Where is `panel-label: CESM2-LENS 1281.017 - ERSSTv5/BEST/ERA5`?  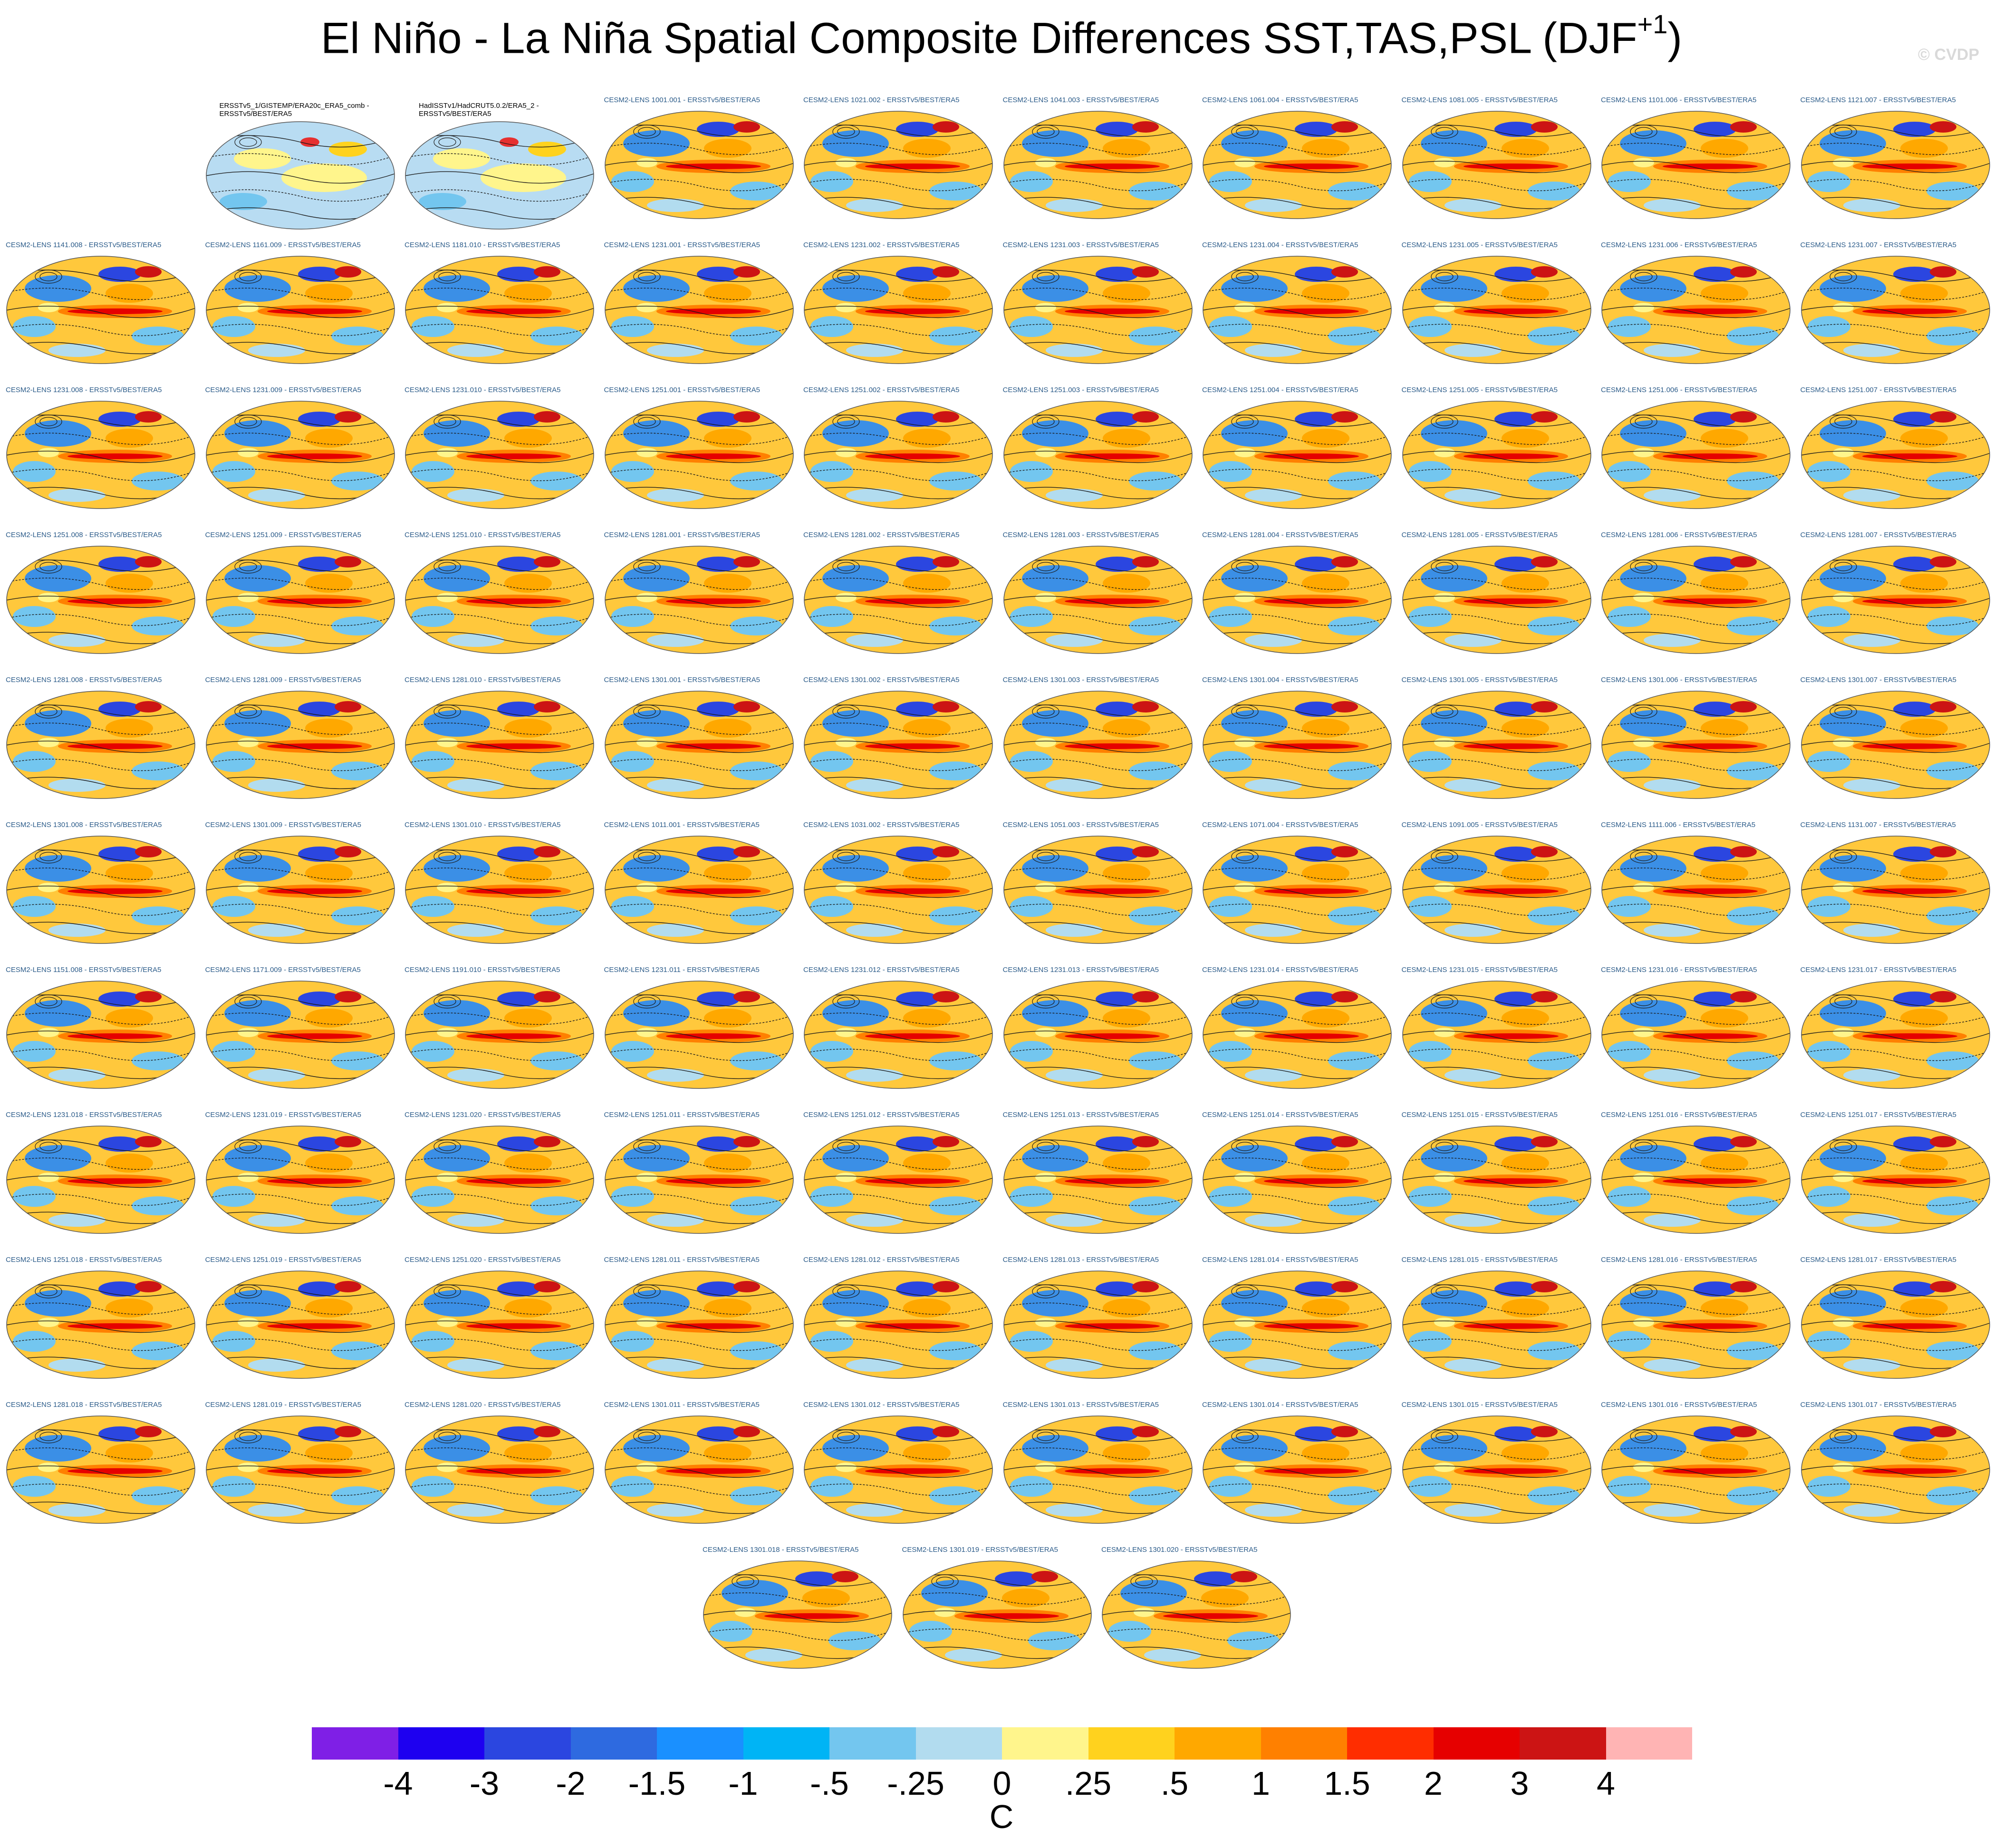
panel-label: CESM2-LENS 1281.017 - ERSSTv5/BEST/ERA5 is located at coordinates (1878, 1260).